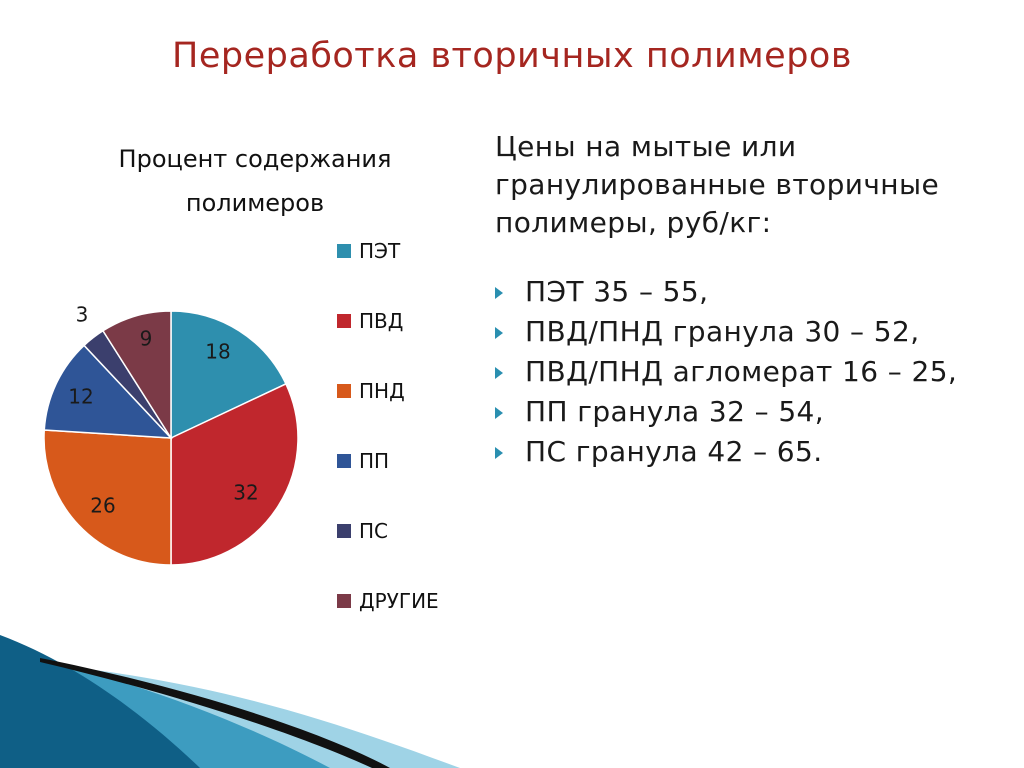 This screenshot has width=1024, height=768. Describe the element at coordinates (255, 181) in the screenshot. I see `chart-title: Процент содержания полимеров` at that location.